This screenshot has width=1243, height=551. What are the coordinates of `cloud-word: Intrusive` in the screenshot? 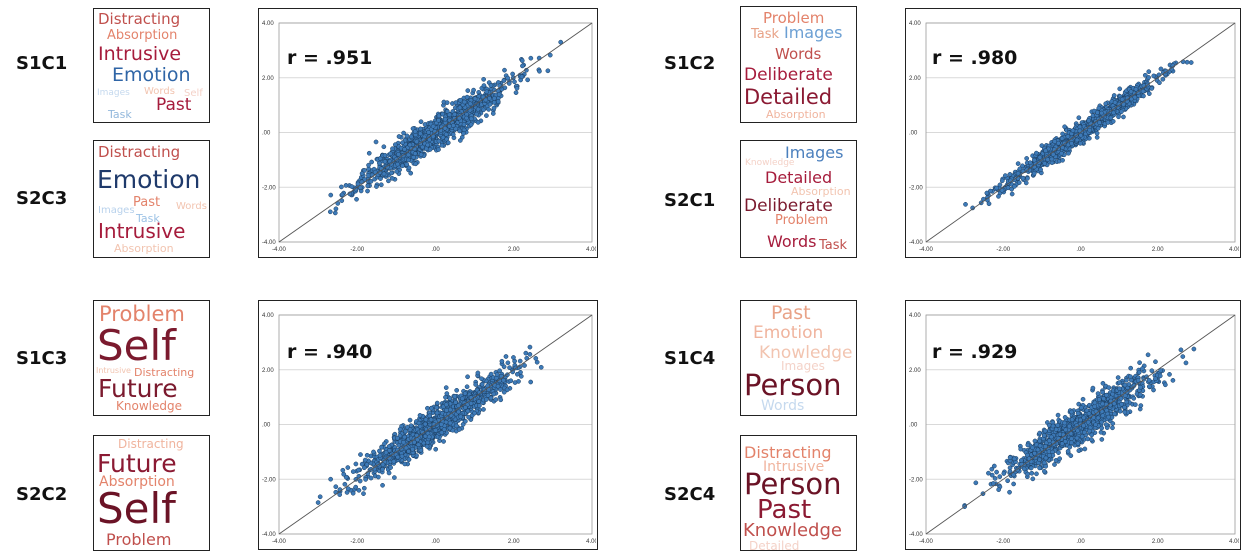 It's located at (794, 467).